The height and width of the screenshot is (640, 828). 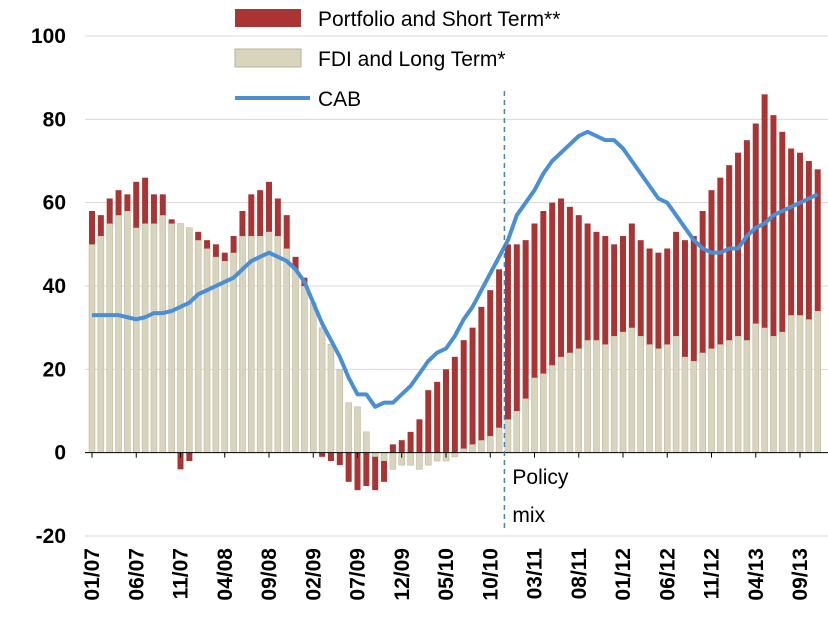 What do you see at coordinates (712, 573) in the screenshot?
I see `x-tick-label: 11/12` at bounding box center [712, 573].